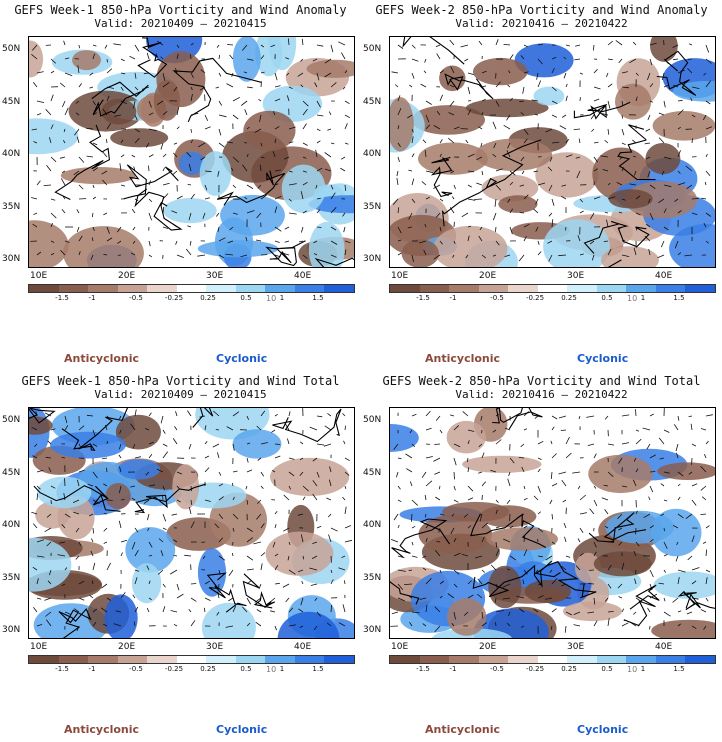  Describe the element at coordinates (497, 298) in the screenshot. I see `colorbar-tick-label: -0.5` at that location.